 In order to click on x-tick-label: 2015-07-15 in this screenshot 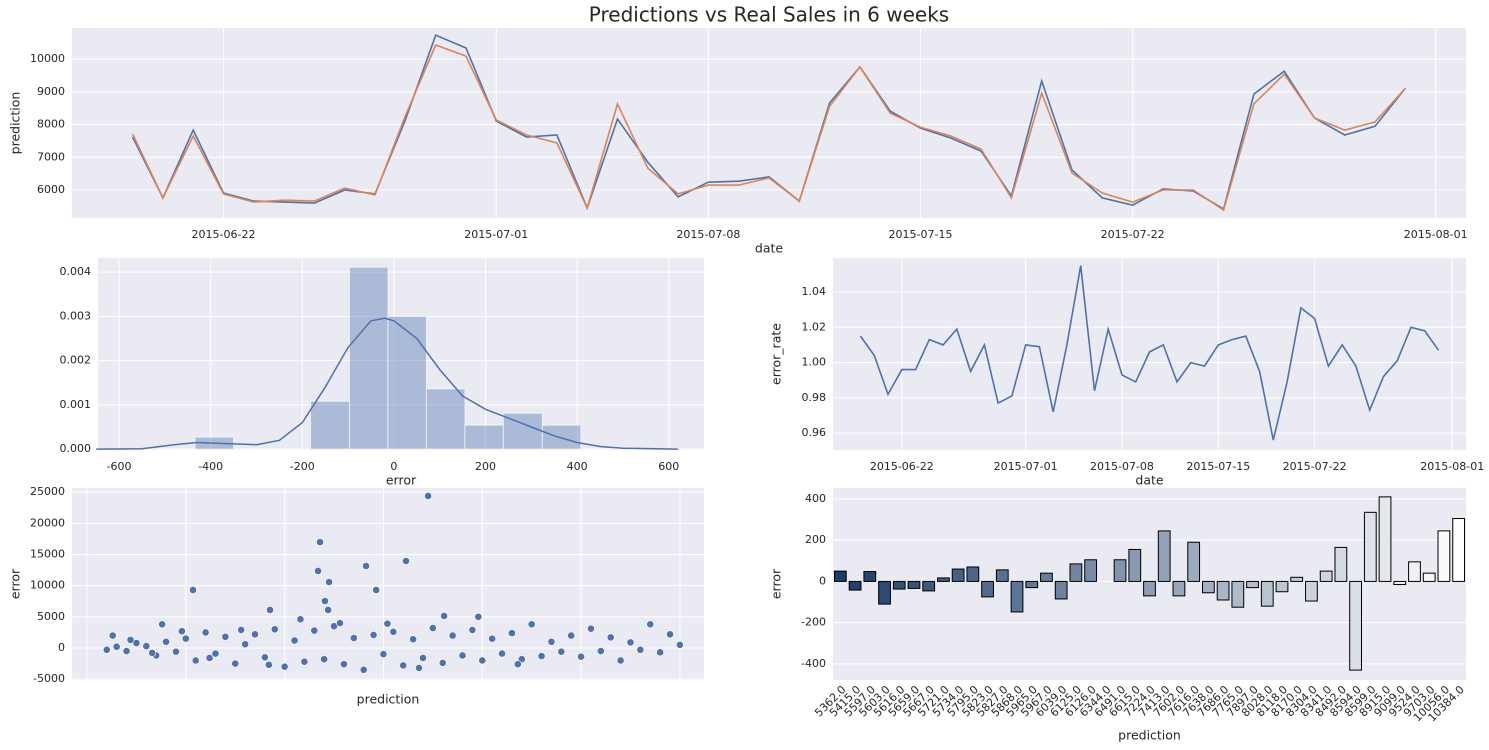, I will do `click(1218, 466)`.